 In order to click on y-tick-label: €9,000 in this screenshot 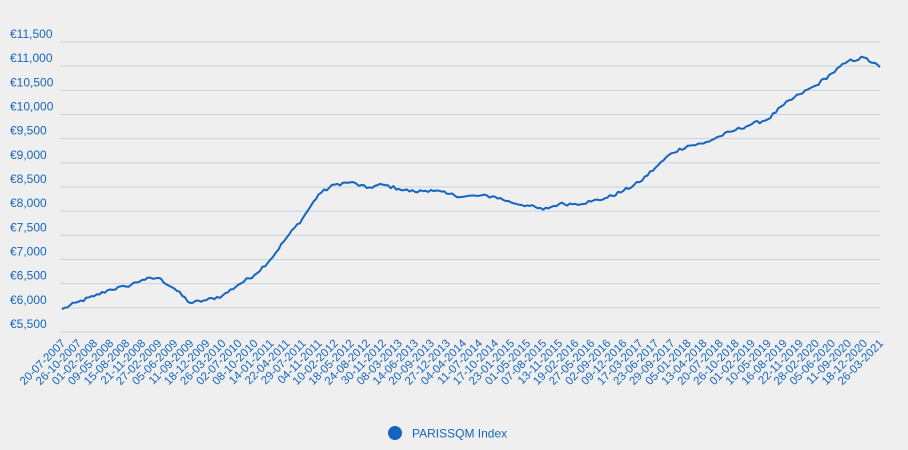, I will do `click(28, 155)`.